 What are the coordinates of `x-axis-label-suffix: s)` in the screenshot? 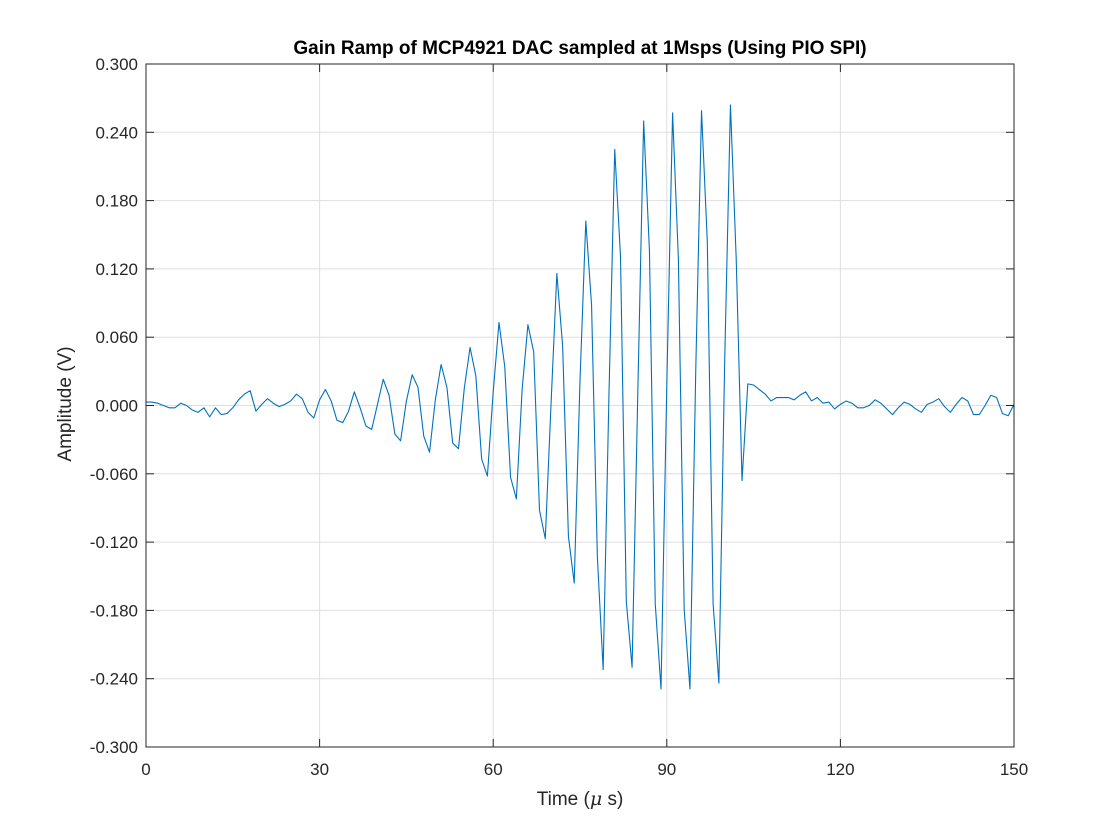 It's located at (612, 799).